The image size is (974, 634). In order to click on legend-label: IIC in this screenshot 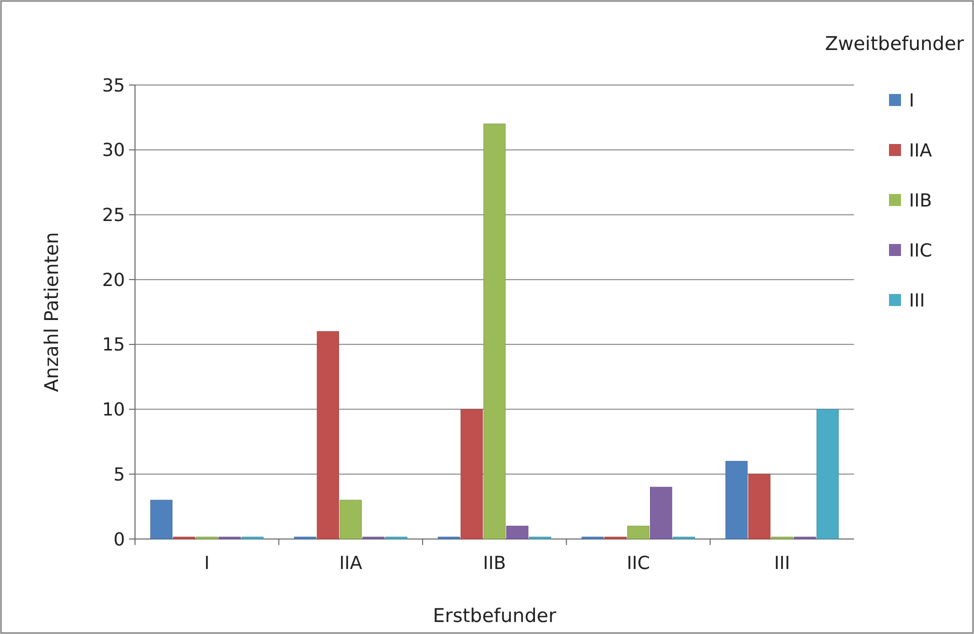, I will do `click(920, 251)`.